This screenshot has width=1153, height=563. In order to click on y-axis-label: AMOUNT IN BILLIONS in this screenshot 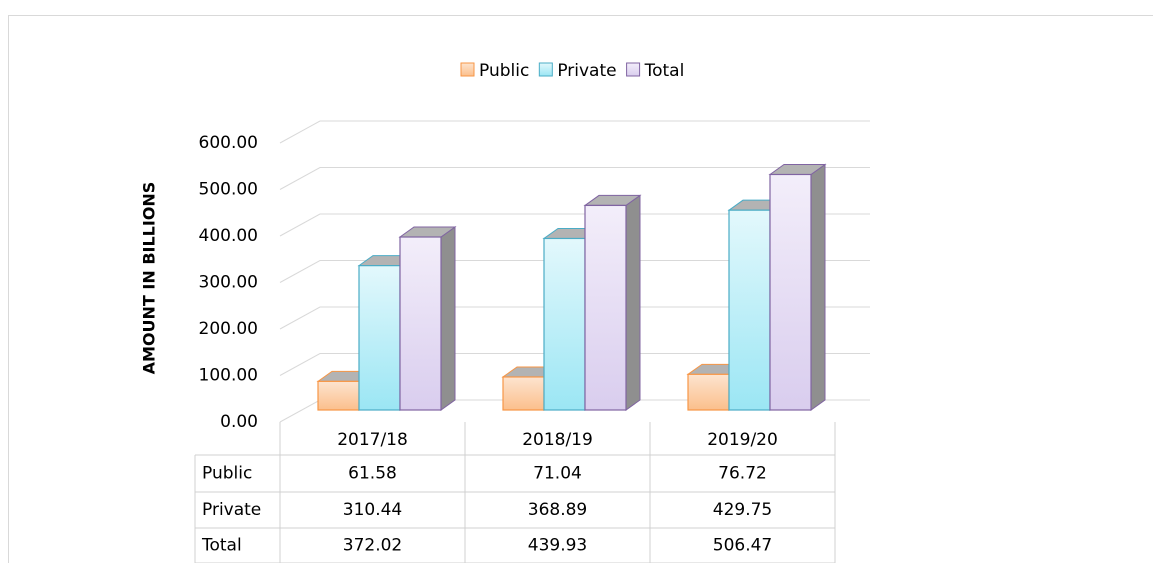, I will do `click(149, 278)`.